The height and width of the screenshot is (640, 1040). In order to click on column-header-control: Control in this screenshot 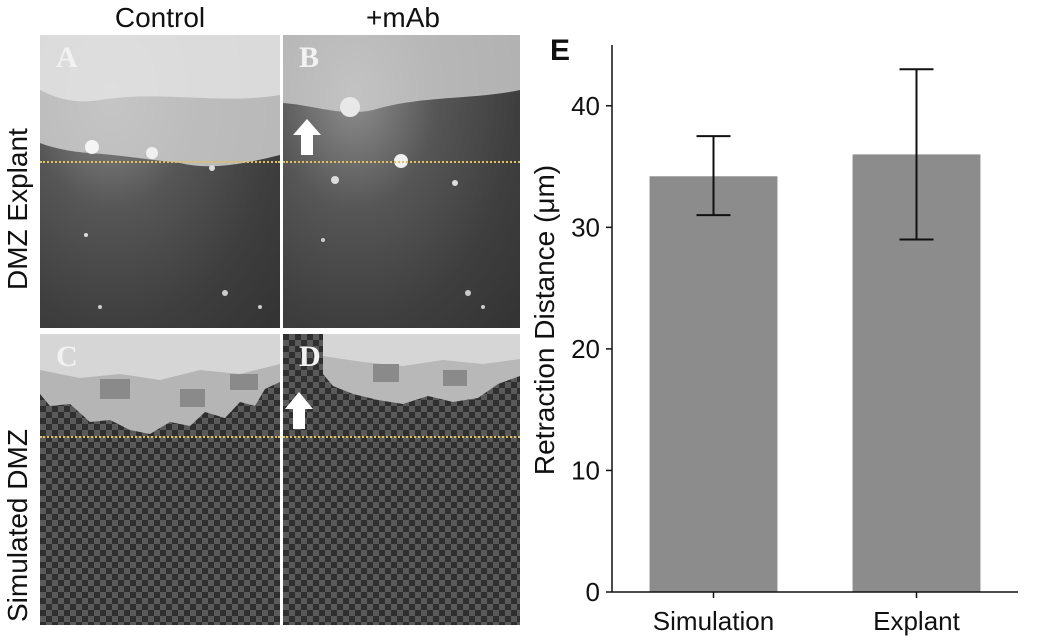, I will do `click(160, 17)`.